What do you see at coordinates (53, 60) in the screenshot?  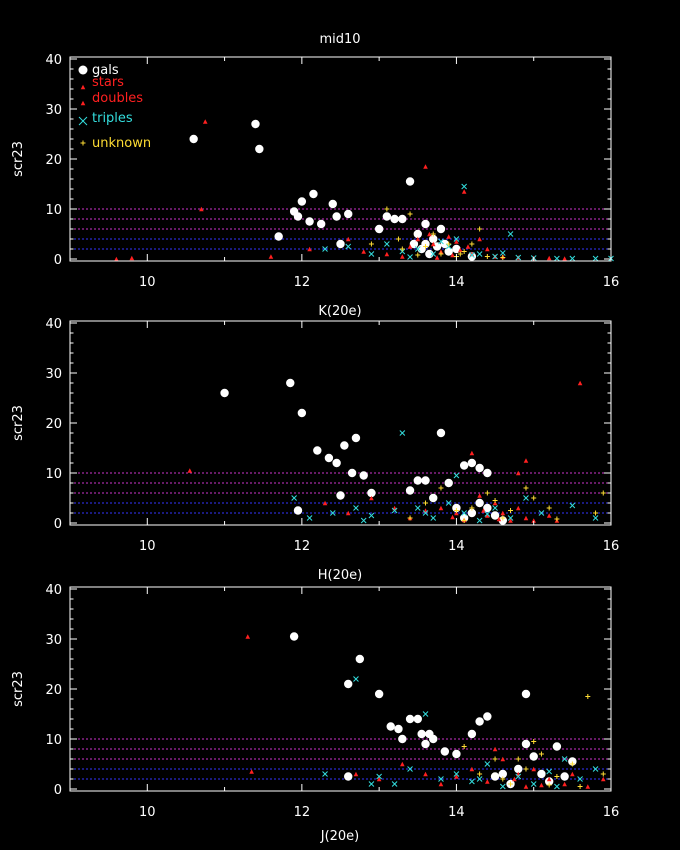 I see `y-tick-label: 40` at bounding box center [53, 60].